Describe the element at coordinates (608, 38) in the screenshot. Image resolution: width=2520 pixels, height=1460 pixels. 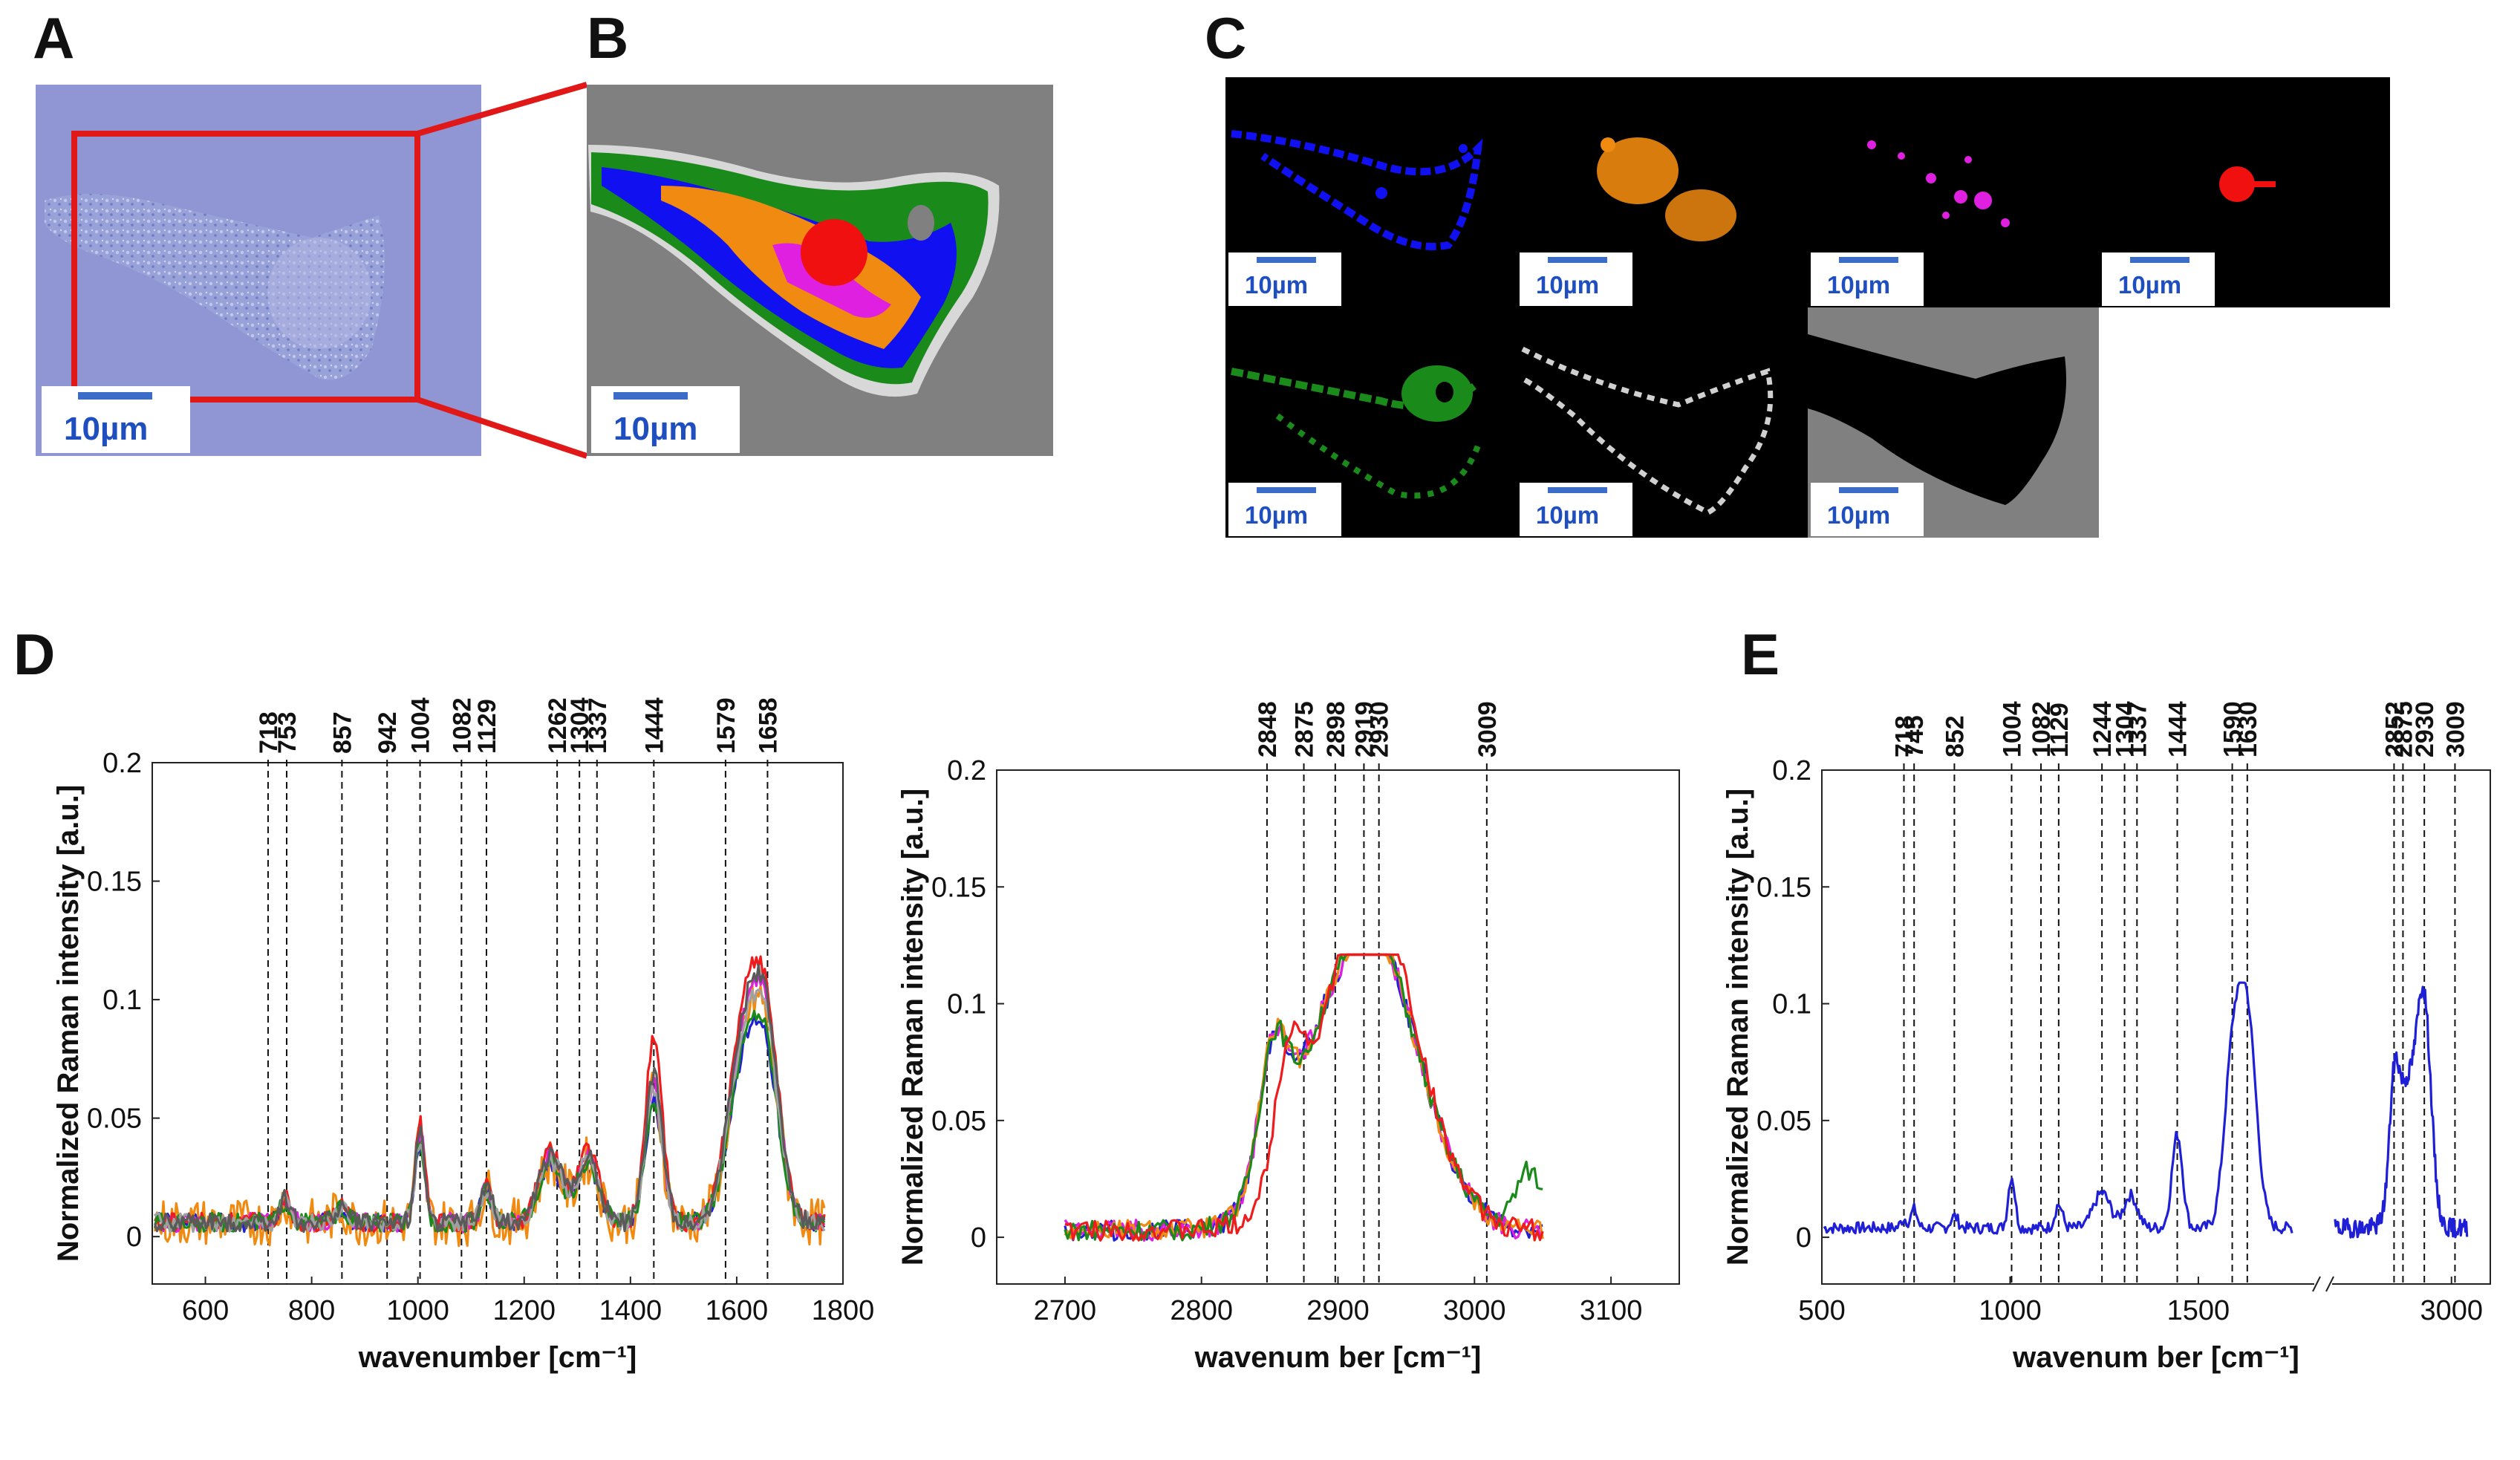
I see `panel-label-b: B` at that location.